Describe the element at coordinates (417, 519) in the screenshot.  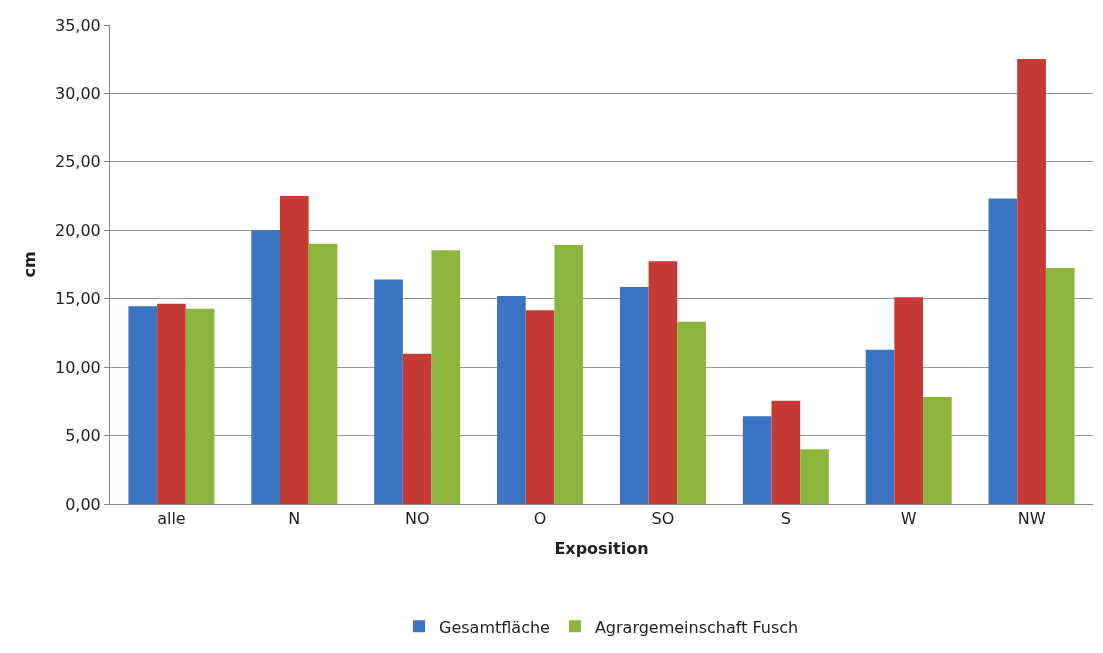
I see `x-tick-label: NO` at that location.